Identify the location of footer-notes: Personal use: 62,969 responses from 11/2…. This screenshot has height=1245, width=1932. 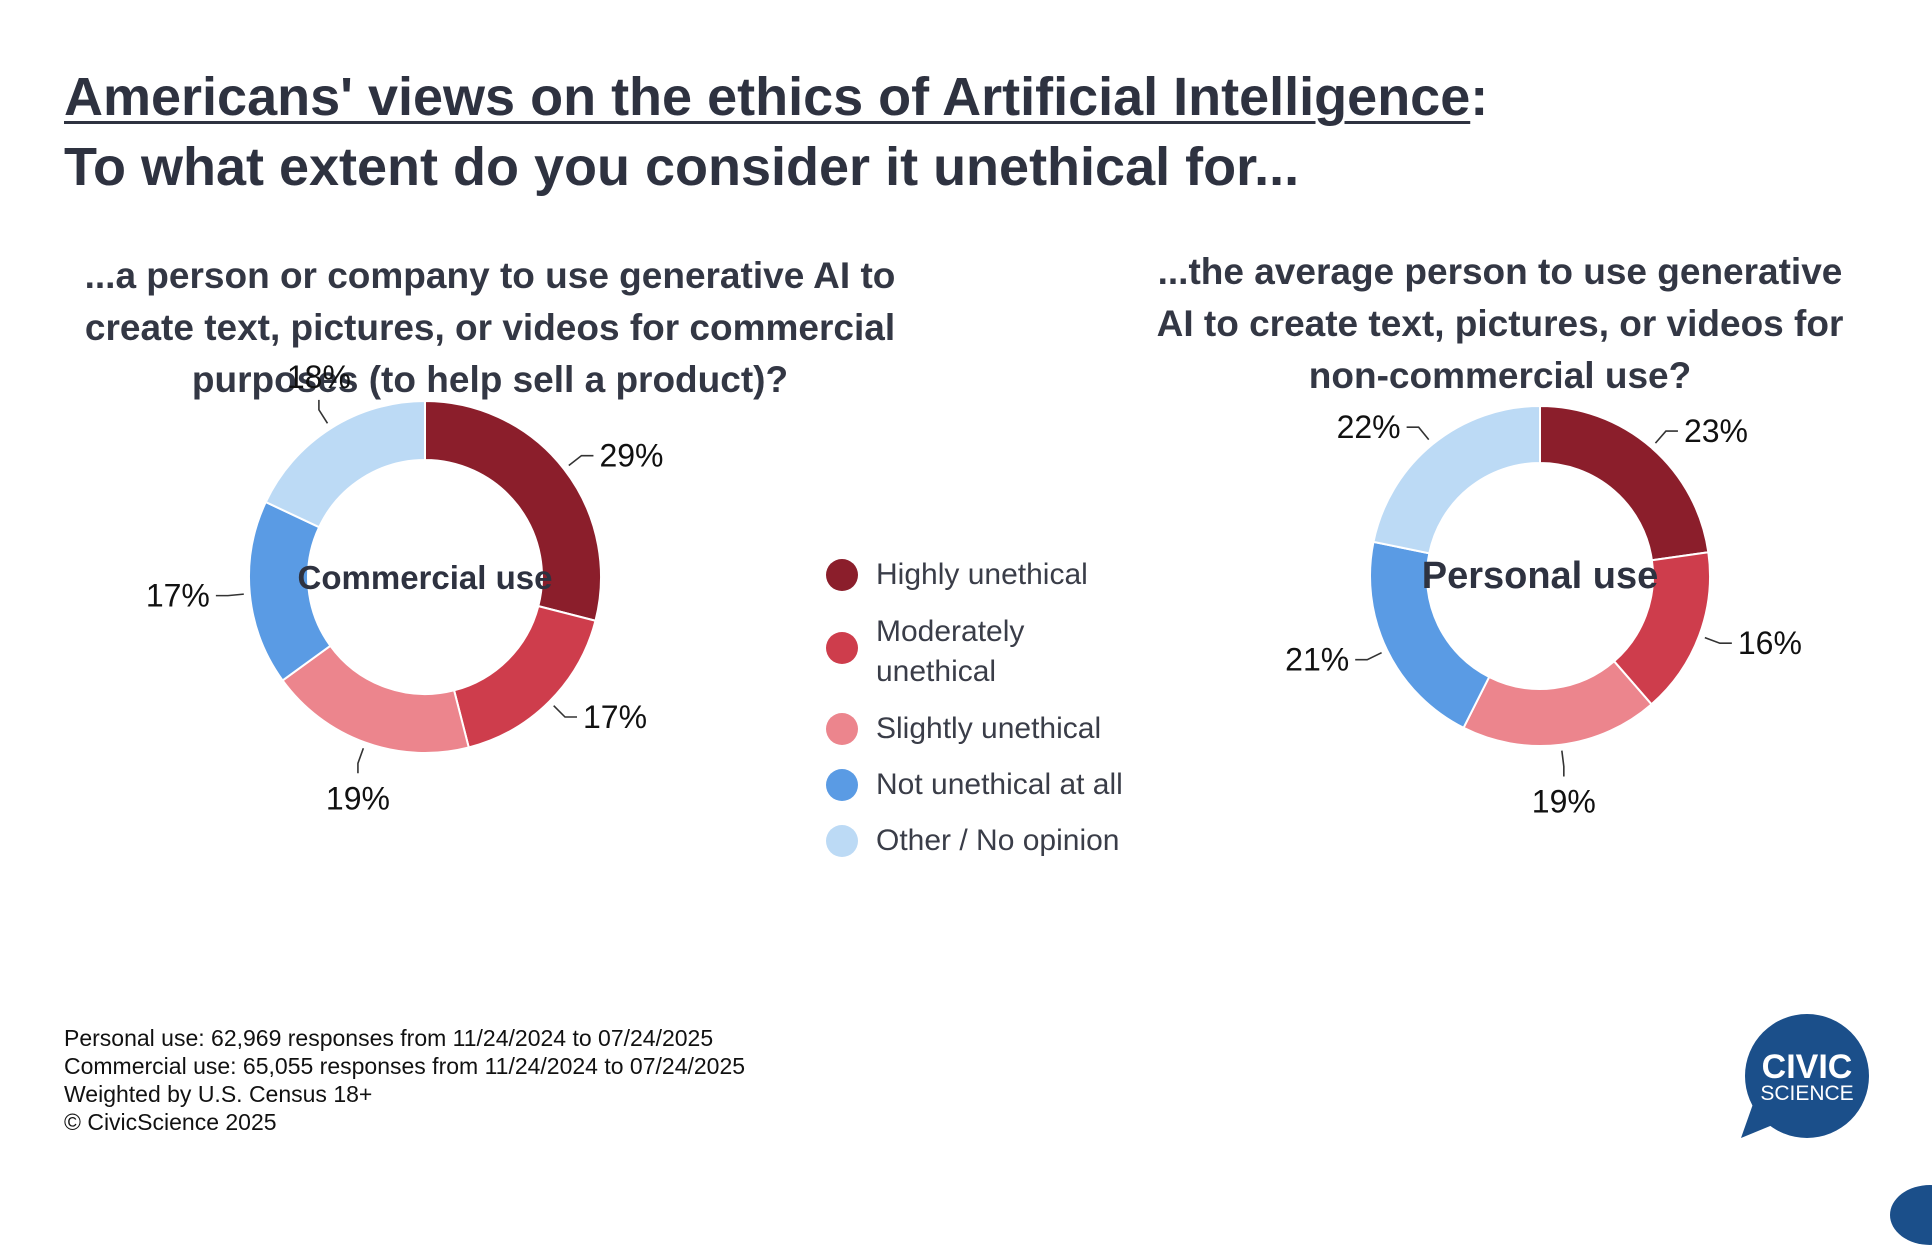
(404, 1080).